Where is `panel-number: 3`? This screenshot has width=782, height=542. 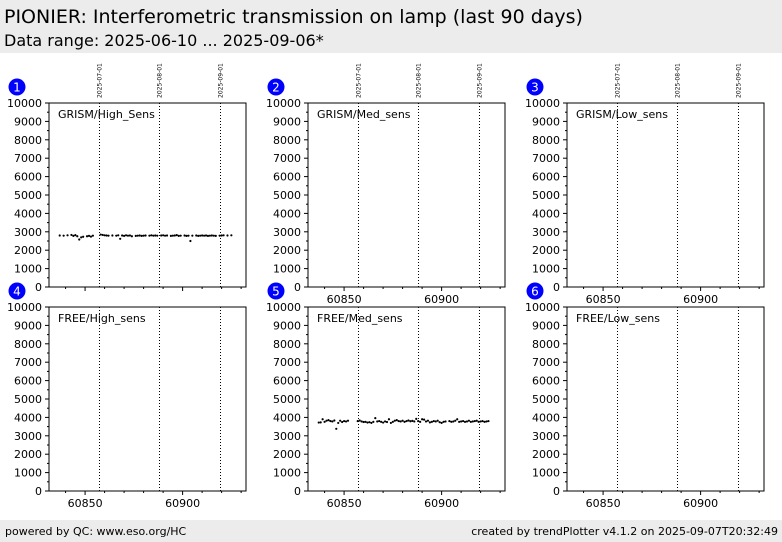
panel-number: 3 is located at coordinates (535, 88).